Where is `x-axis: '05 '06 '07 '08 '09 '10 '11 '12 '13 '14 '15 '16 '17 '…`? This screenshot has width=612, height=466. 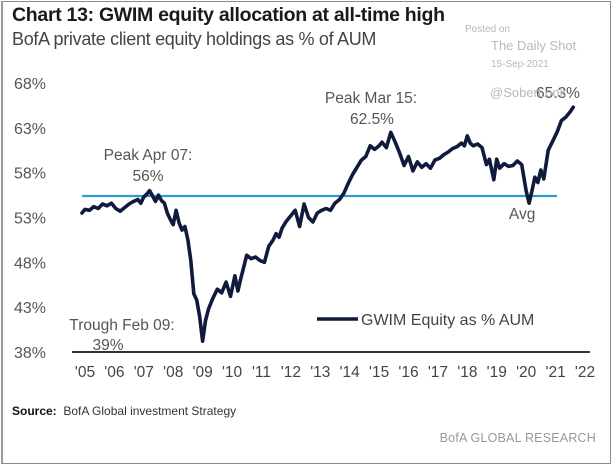 x-axis: '05 '06 '07 '08 '09 '10 '11 '12 '13 '14 '15 '16 '17 '… is located at coordinates (335, 372).